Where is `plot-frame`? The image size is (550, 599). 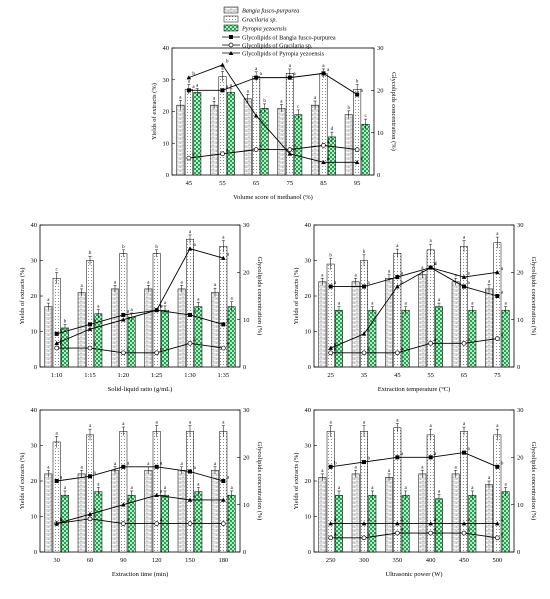 plot-frame is located at coordinates (140, 296).